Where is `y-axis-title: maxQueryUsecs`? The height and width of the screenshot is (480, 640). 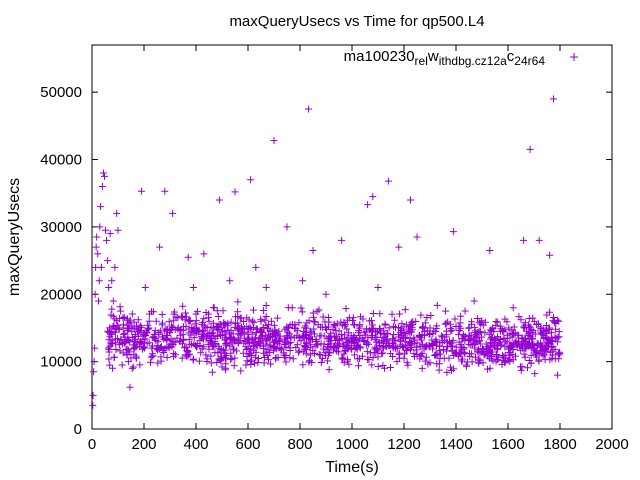
y-axis-title: maxQueryUsecs is located at coordinates (14, 237).